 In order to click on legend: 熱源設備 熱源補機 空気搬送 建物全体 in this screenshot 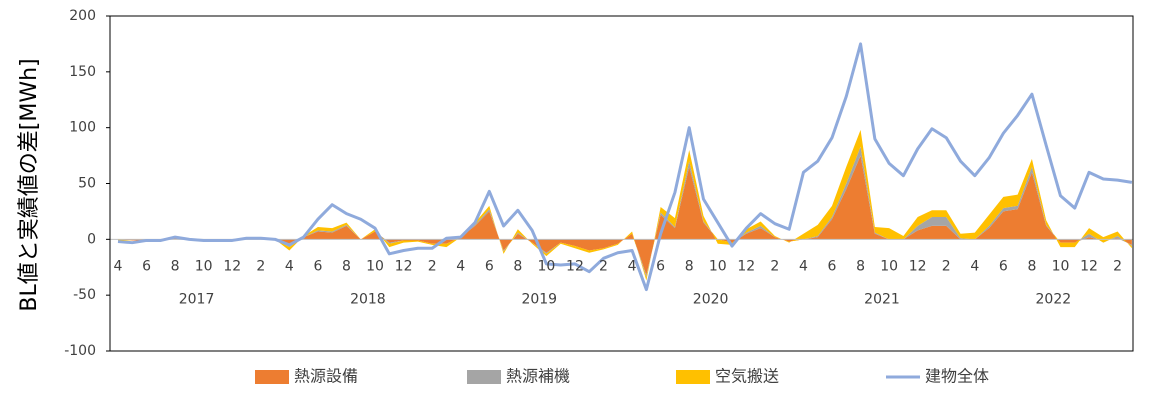, I will do `click(622, 376)`.